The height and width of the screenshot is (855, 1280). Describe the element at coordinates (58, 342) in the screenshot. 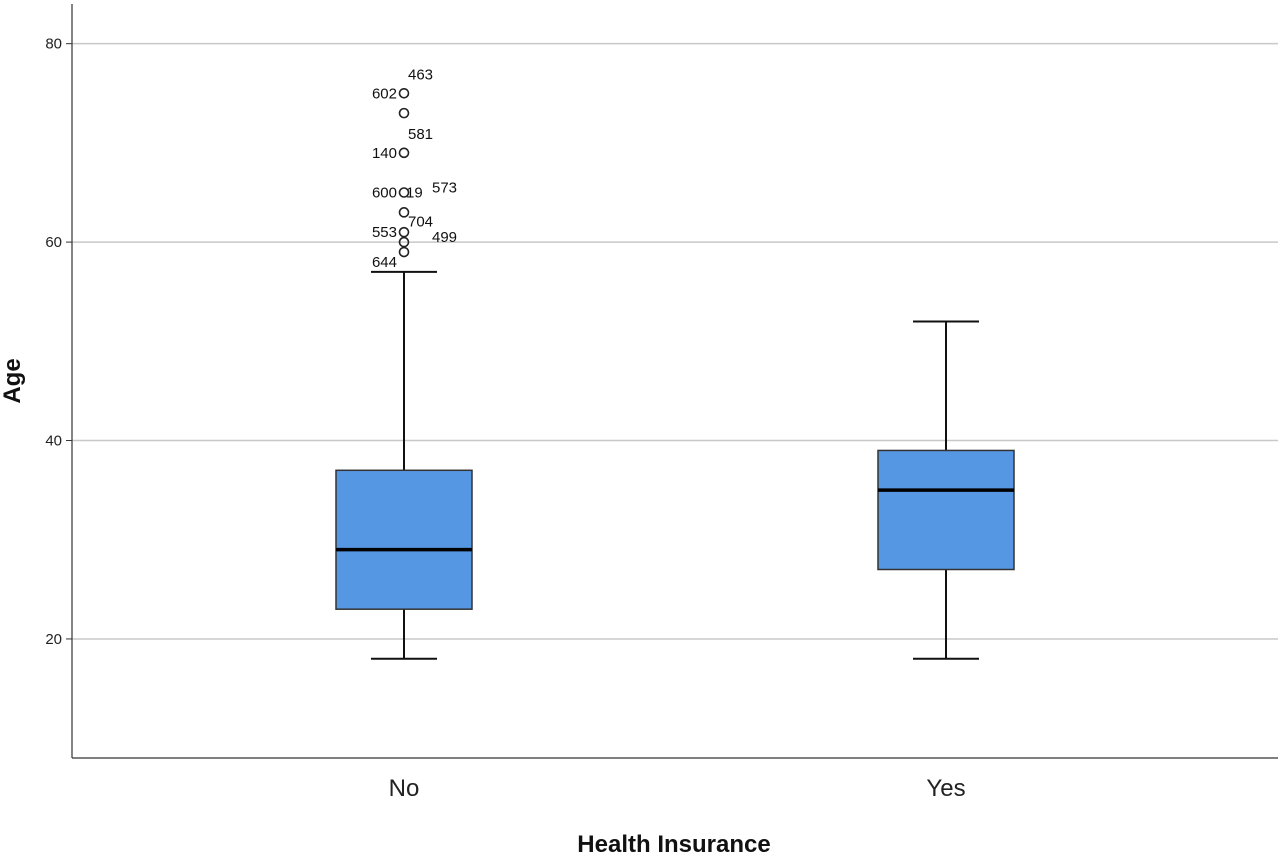

I see `y-axis-ticks: 20 40 60 80` at that location.